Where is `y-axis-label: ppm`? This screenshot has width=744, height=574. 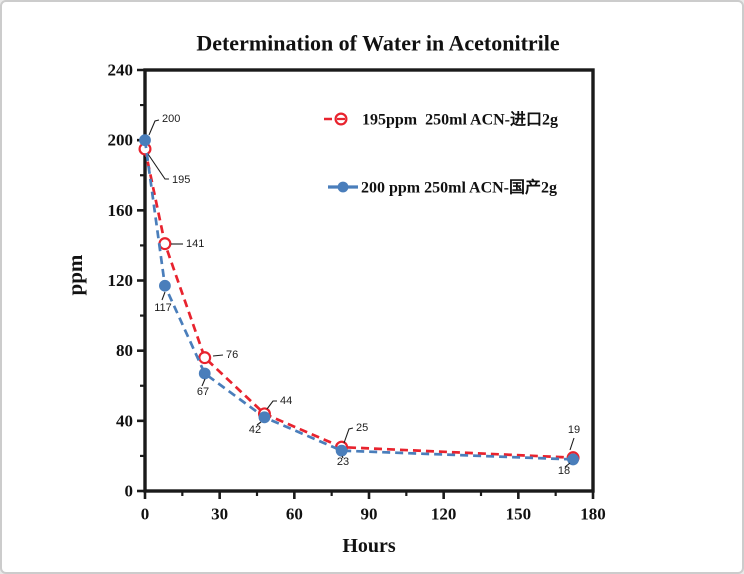 y-axis-label: ppm is located at coordinates (75, 274).